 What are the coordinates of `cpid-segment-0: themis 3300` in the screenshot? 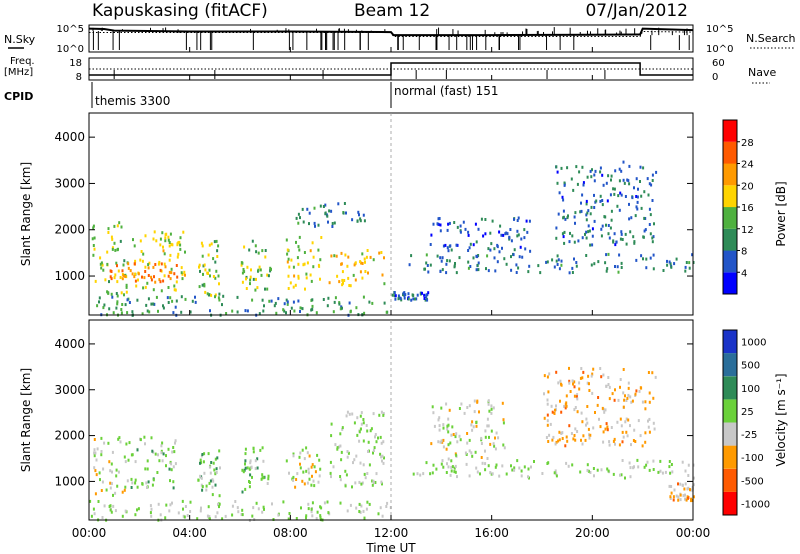 It's located at (132, 101).